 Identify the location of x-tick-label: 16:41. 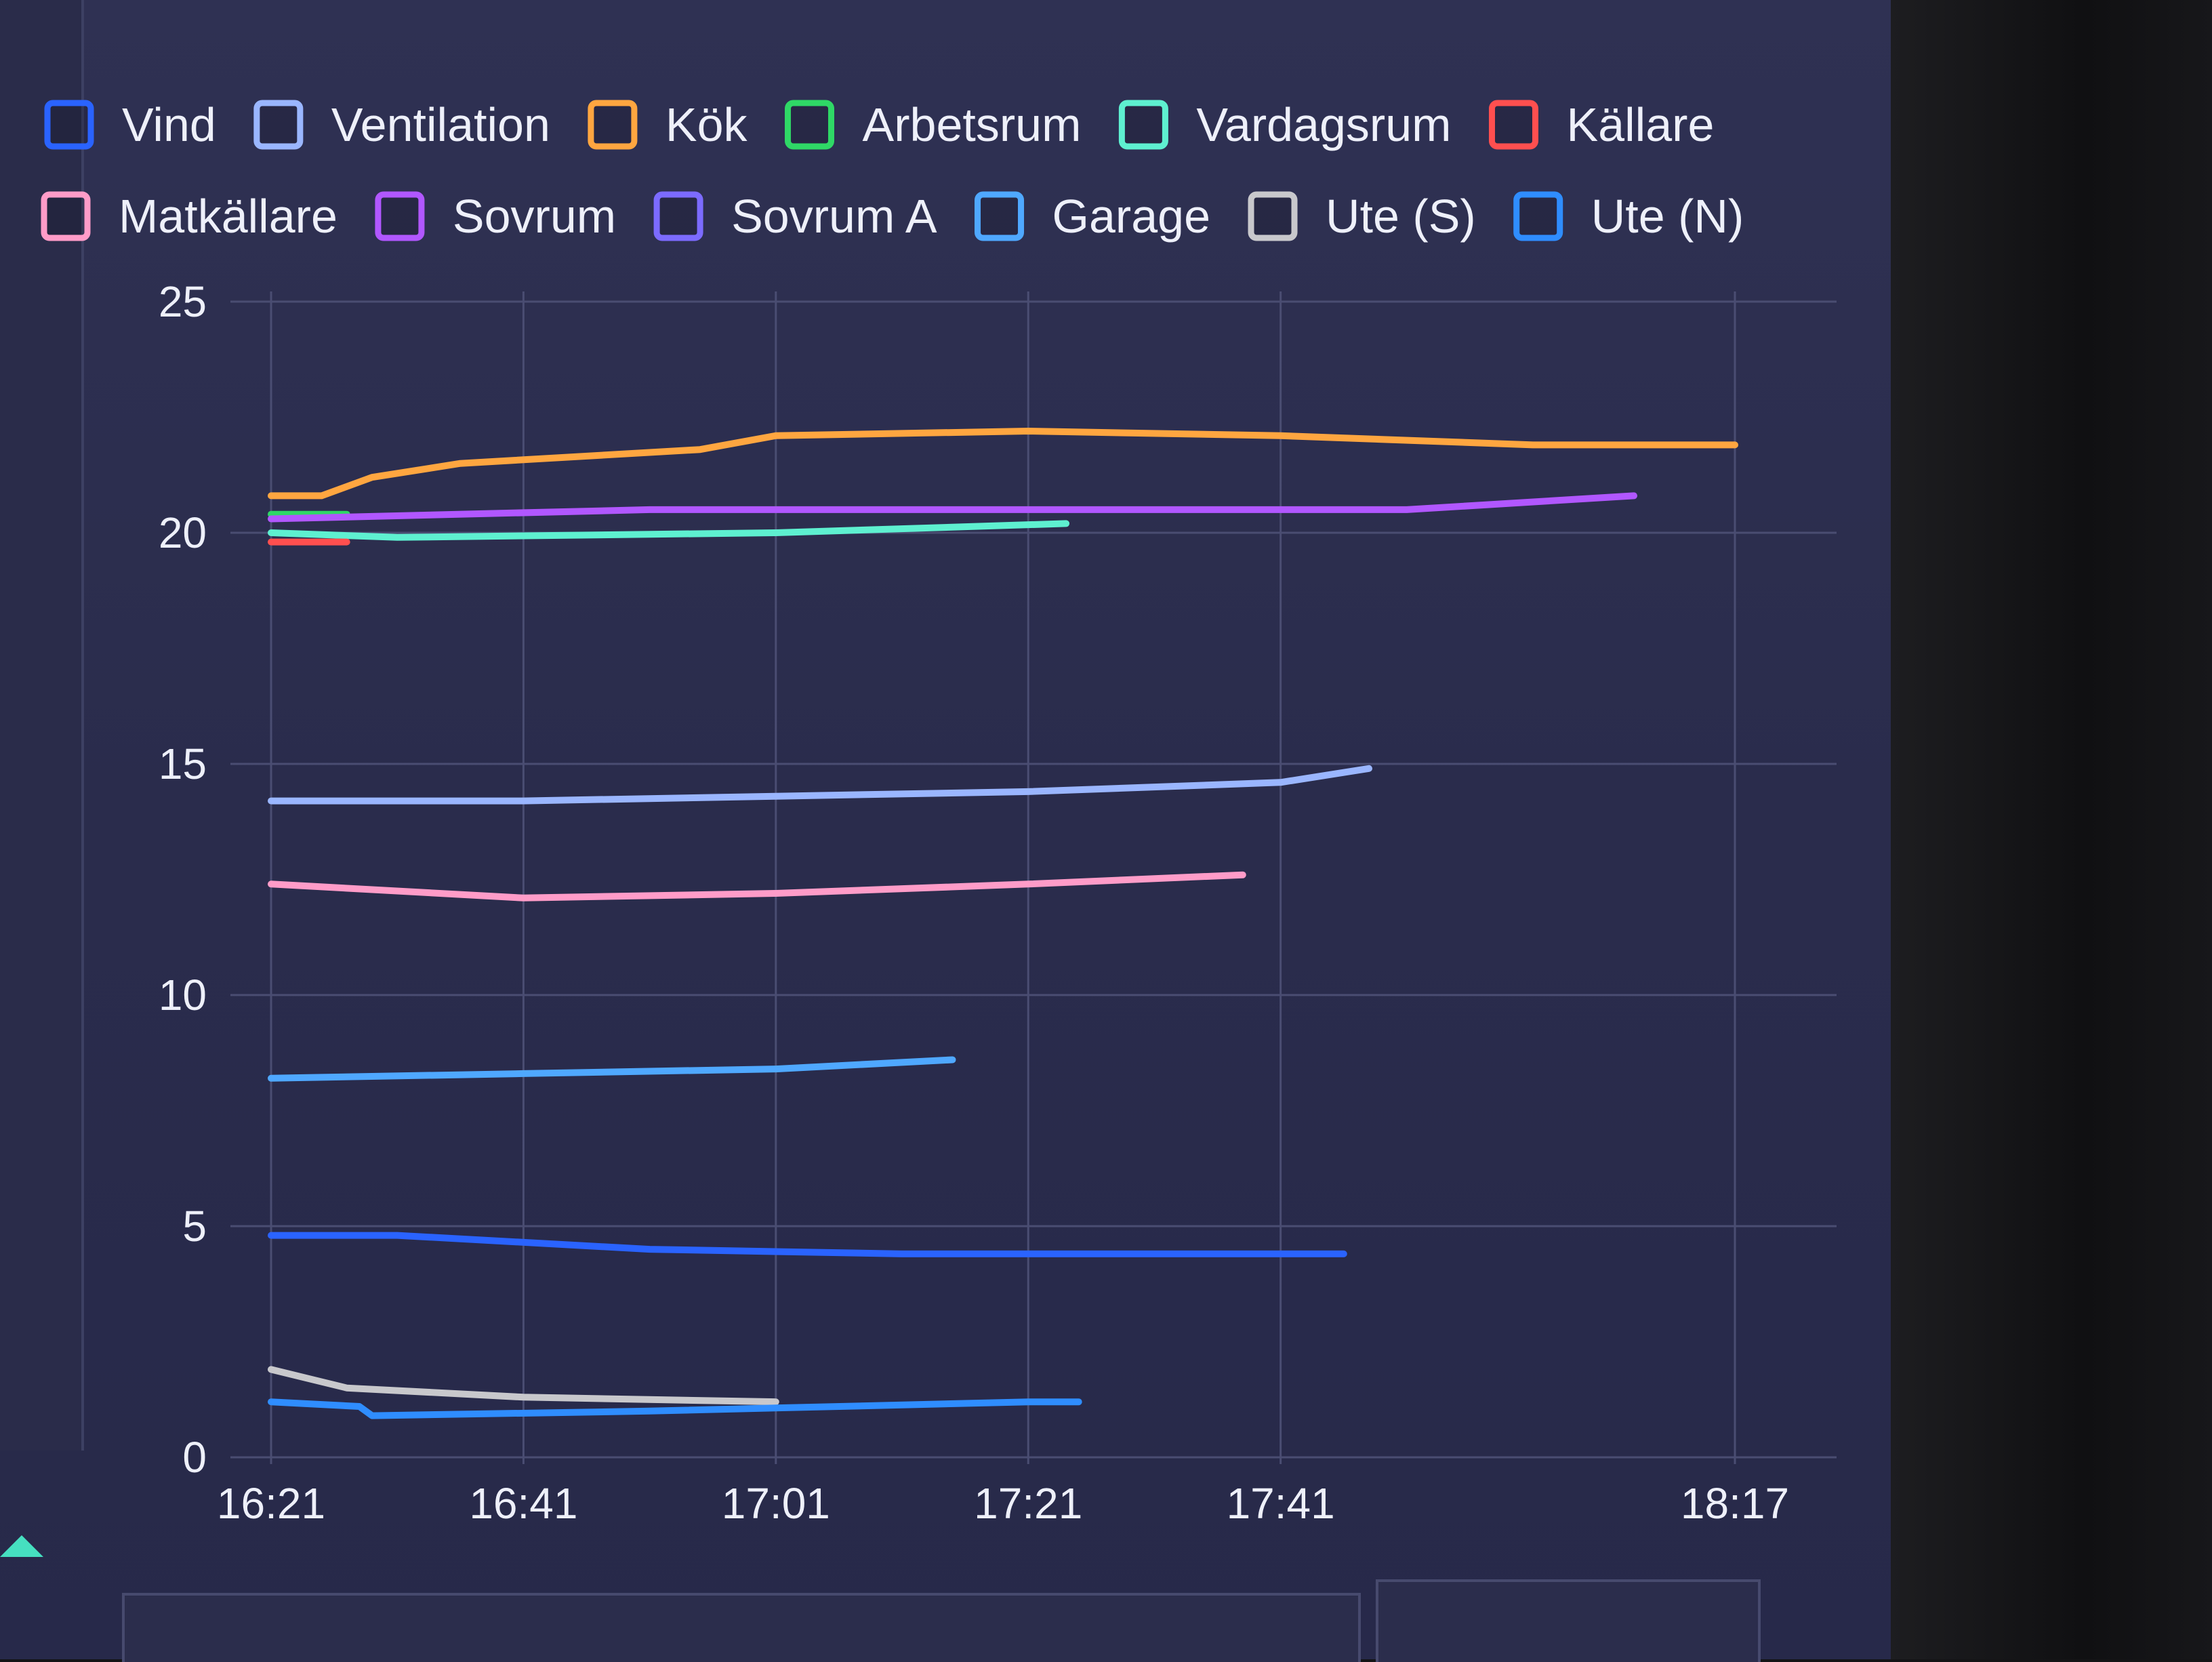
(523, 1503).